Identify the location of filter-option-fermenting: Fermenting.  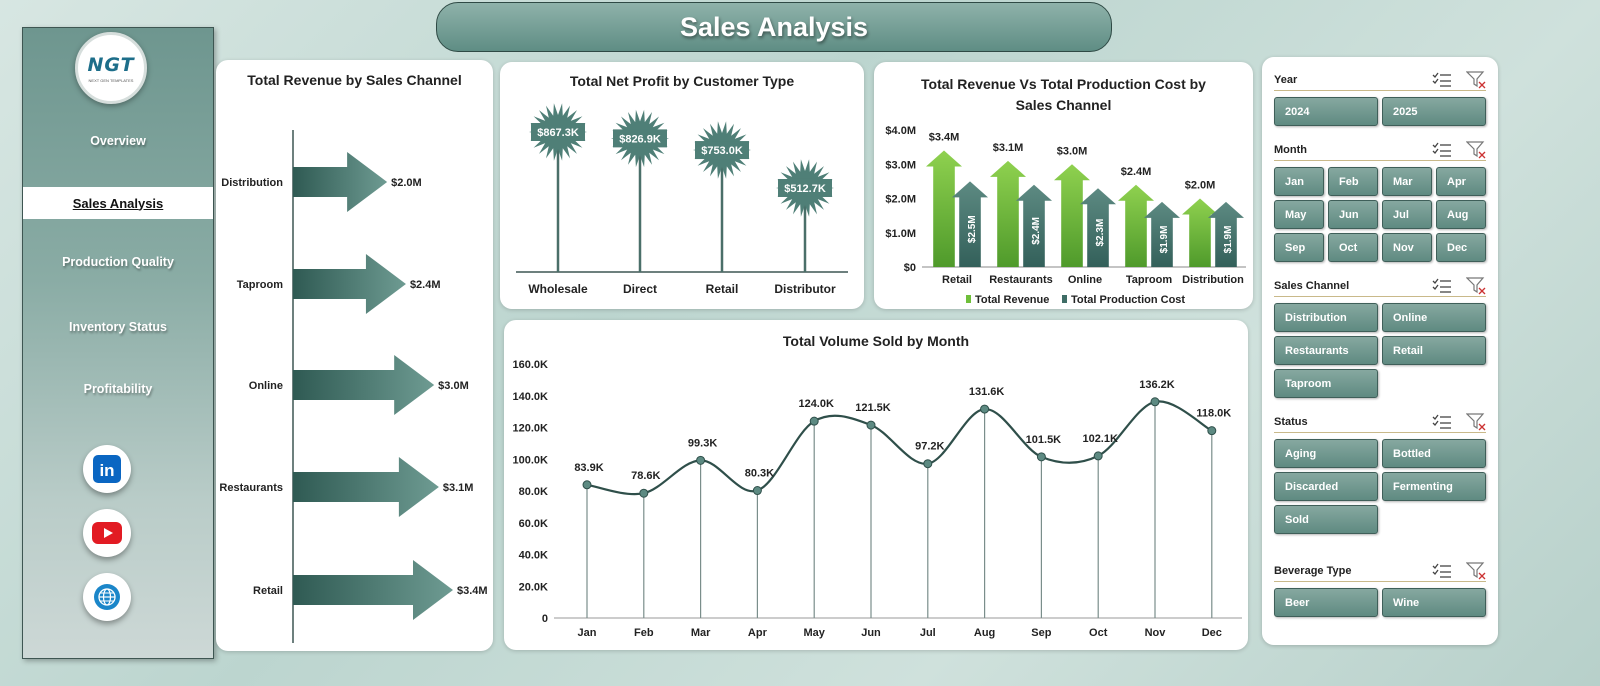
(1434, 486).